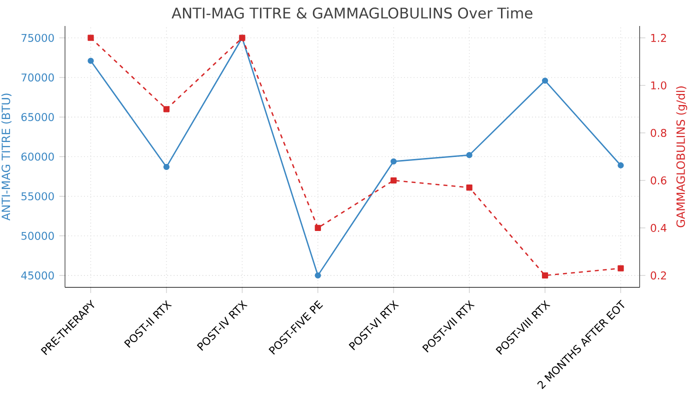  I want to click on y2-tick-label: 0.2, so click(658, 275).